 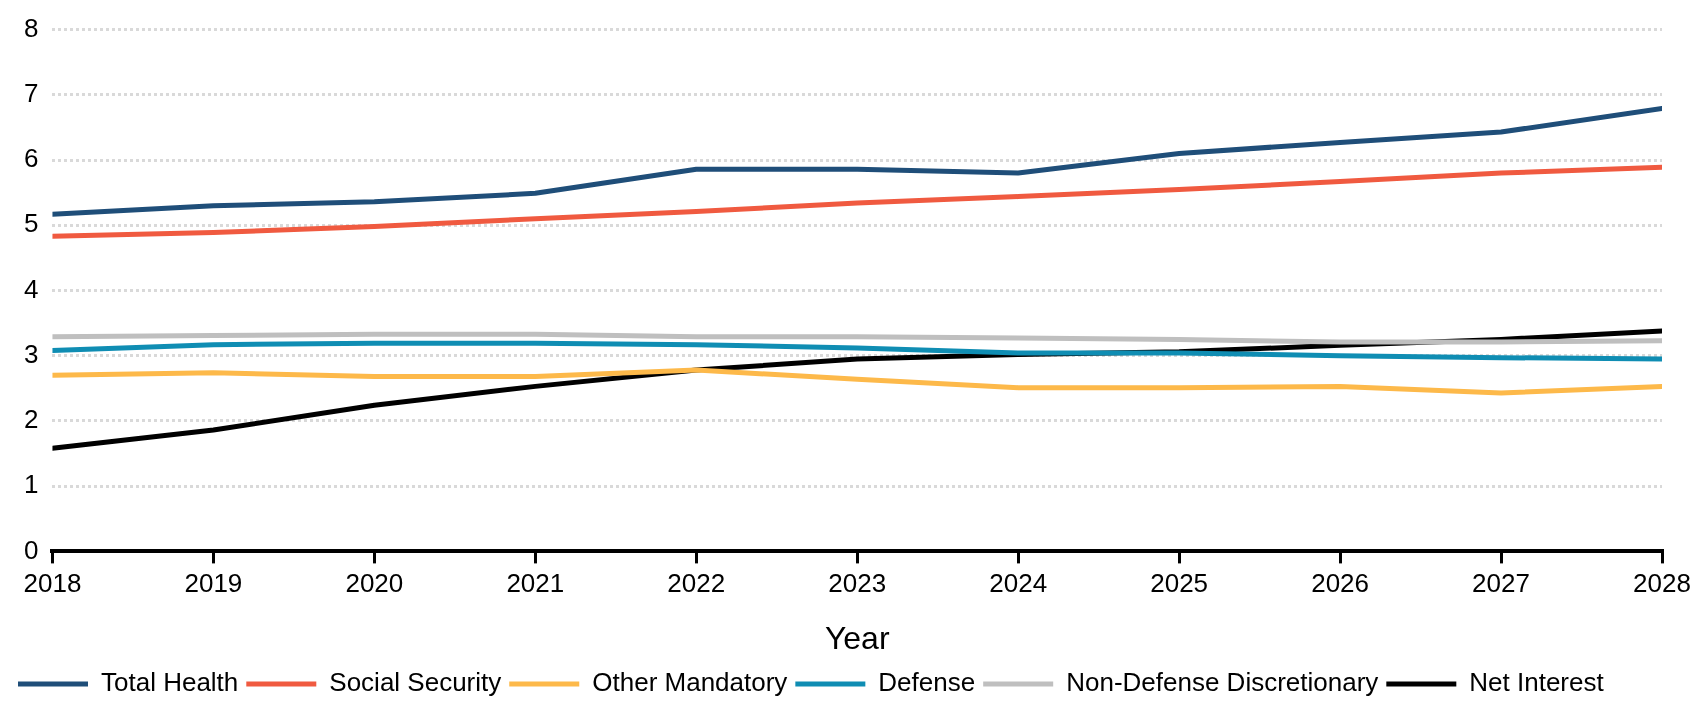 I want to click on y-tick-label: 0, so click(x=31, y=549).